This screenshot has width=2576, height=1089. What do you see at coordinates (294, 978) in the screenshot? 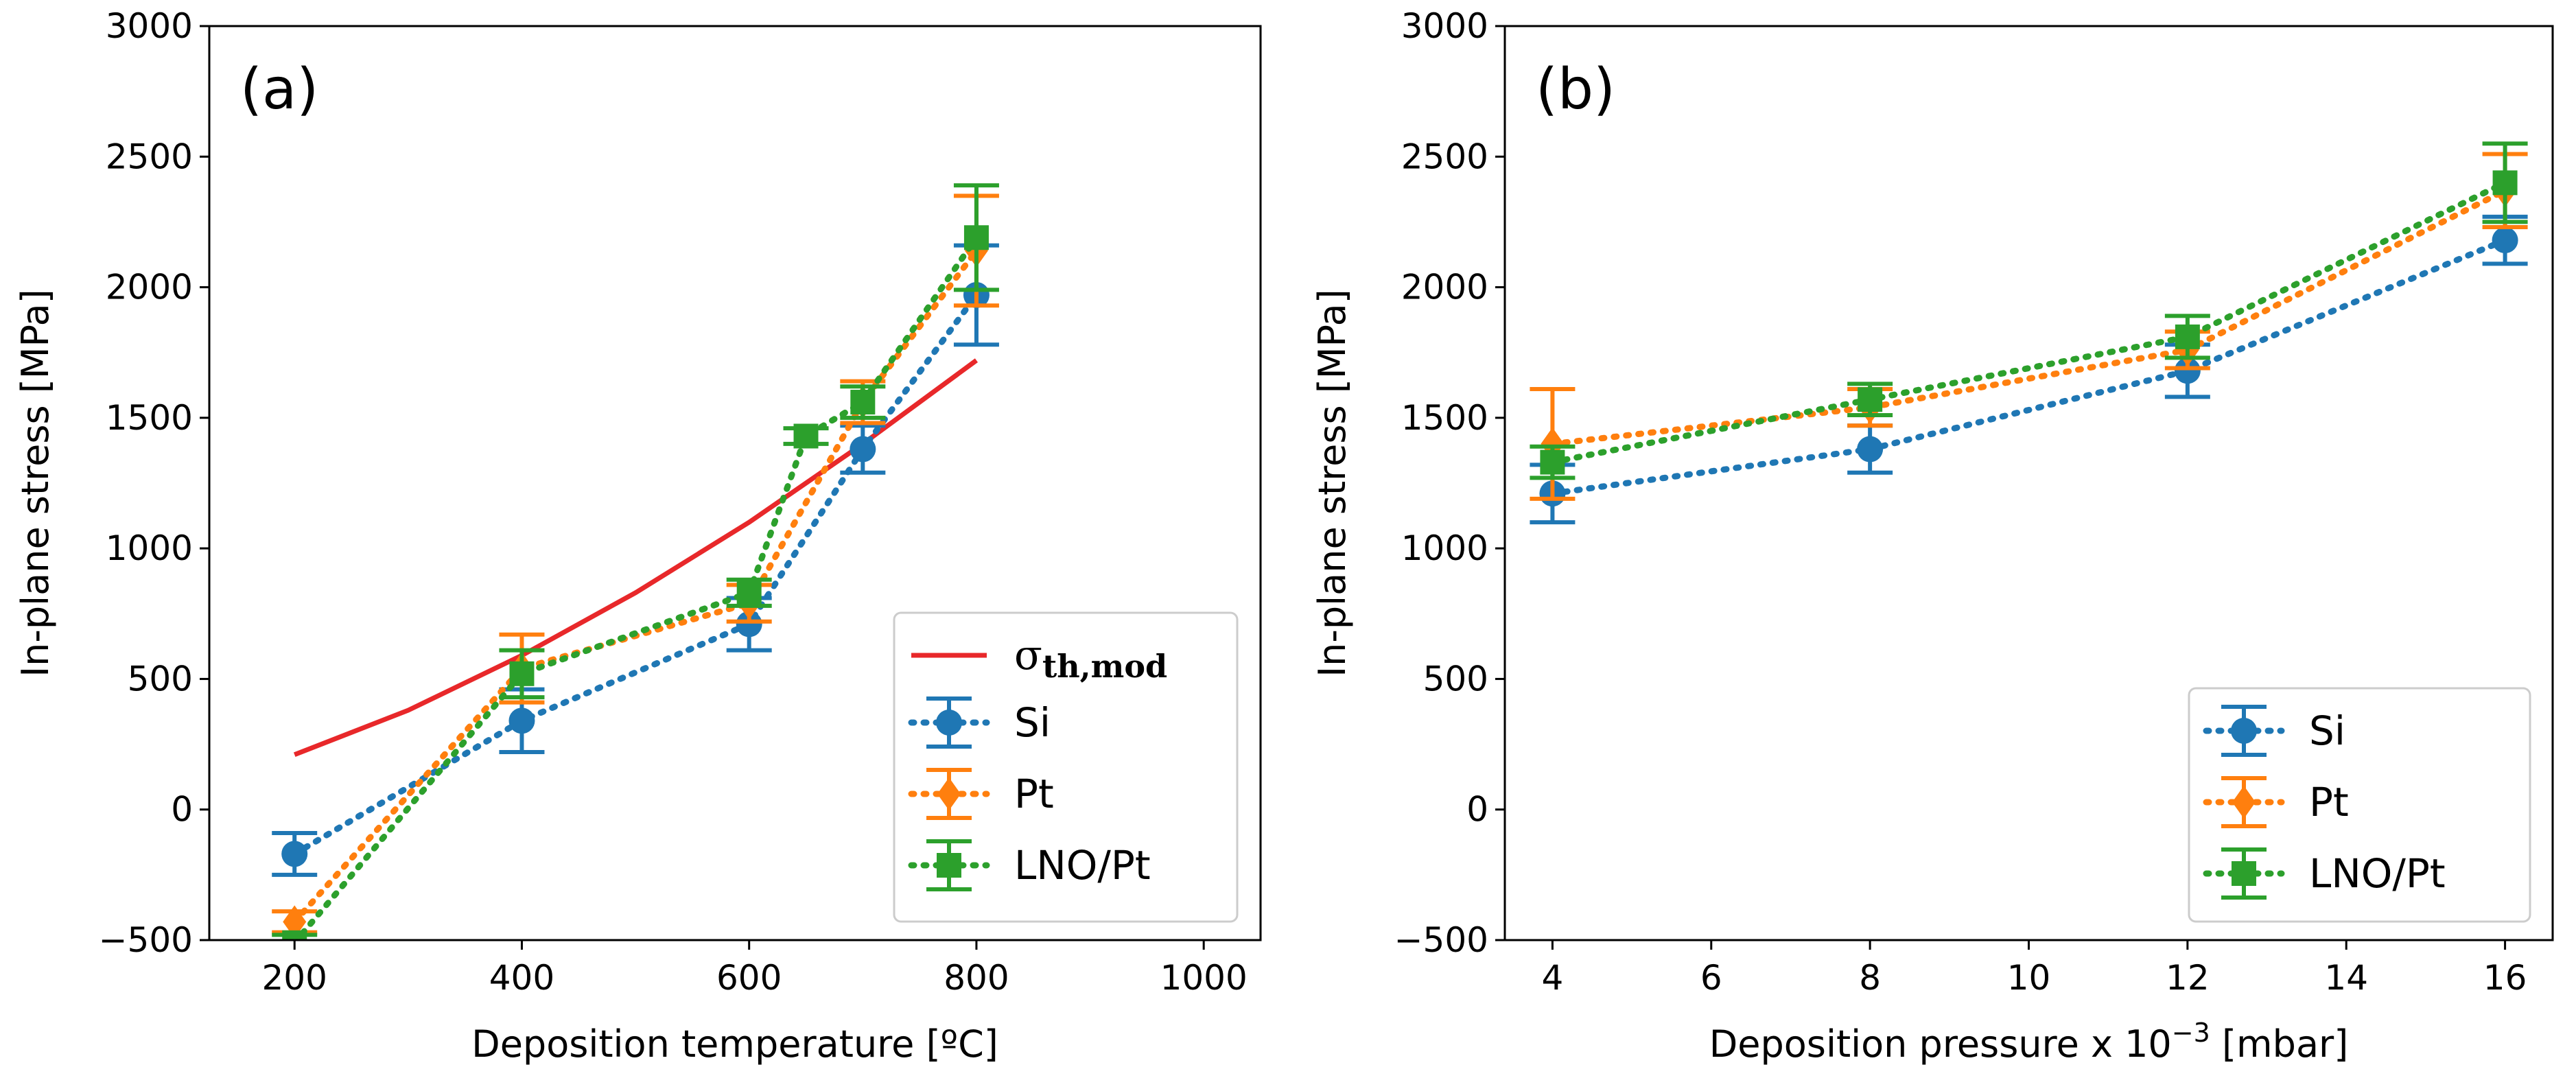
I see `x-tick-label: 200` at bounding box center [294, 978].